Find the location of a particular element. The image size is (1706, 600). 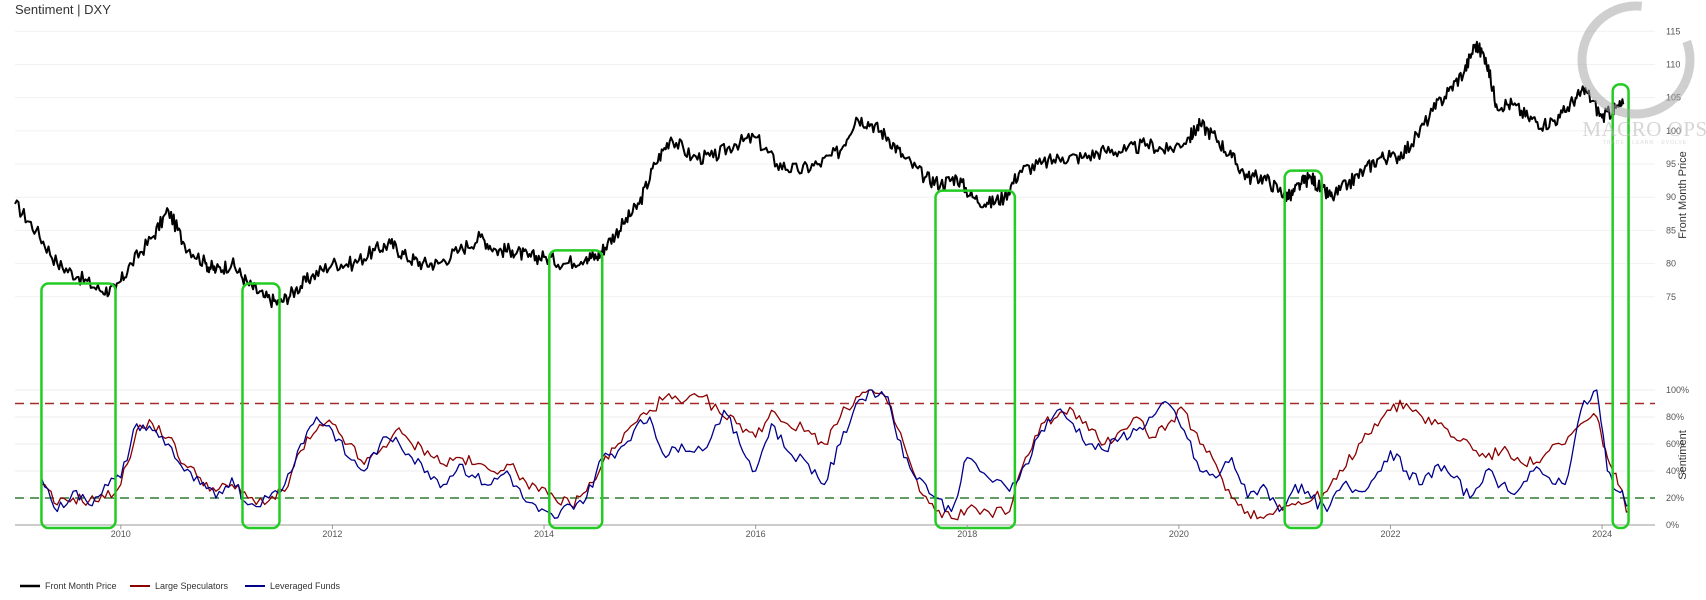

x-tick-2010: 2010 is located at coordinates (121, 534).